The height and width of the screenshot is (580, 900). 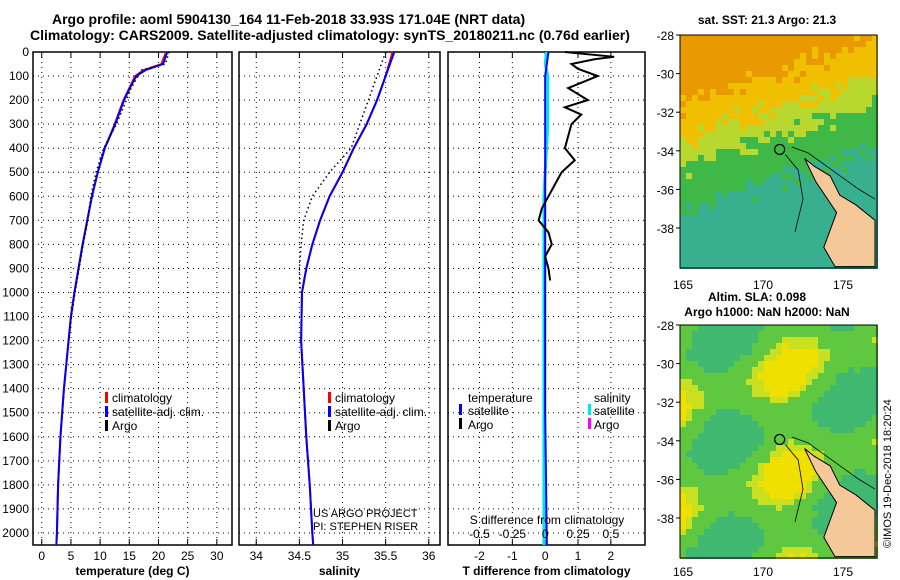 I want to click on y-tick-label: 1600, so click(x=15, y=437).